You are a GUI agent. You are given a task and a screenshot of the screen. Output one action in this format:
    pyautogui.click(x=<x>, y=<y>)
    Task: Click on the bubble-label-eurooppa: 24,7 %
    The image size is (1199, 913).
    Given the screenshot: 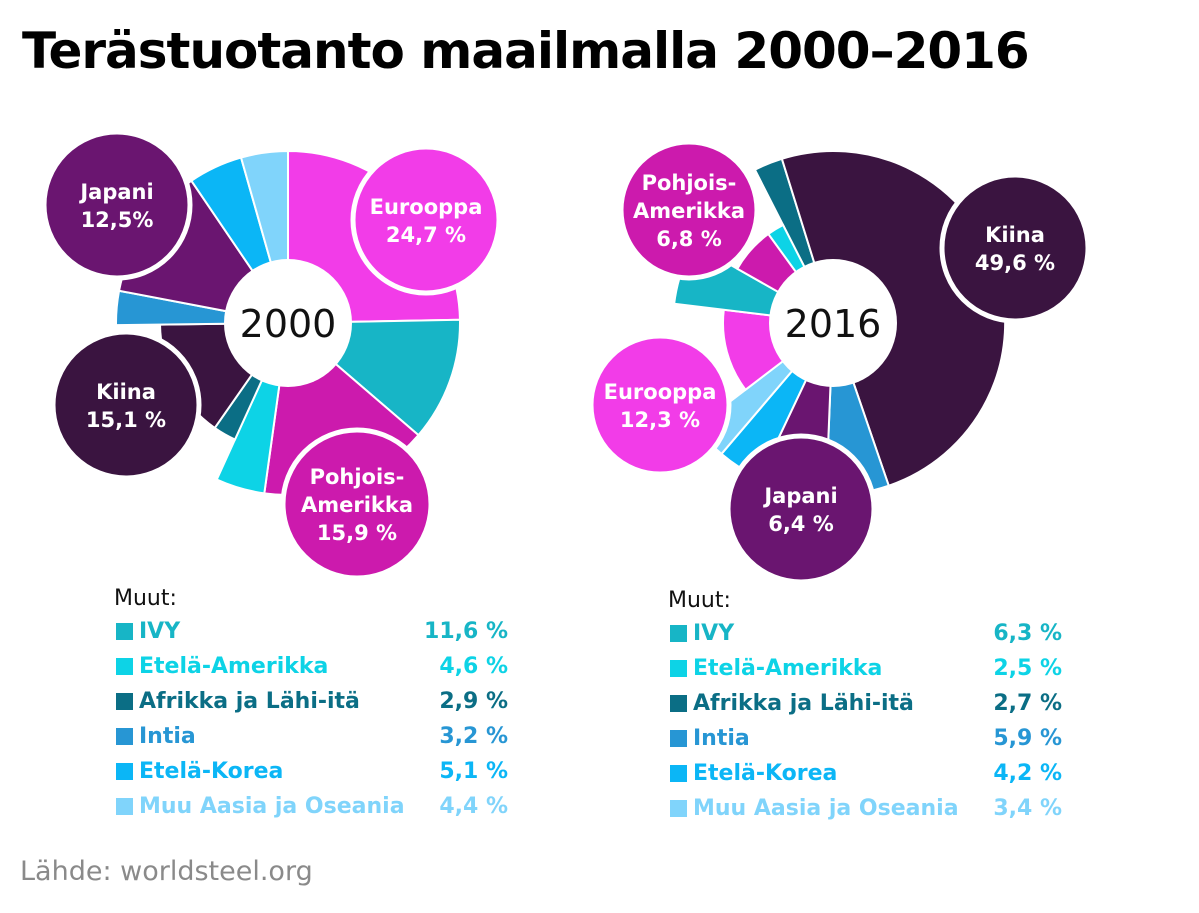 What is the action you would take?
    pyautogui.click(x=426, y=235)
    